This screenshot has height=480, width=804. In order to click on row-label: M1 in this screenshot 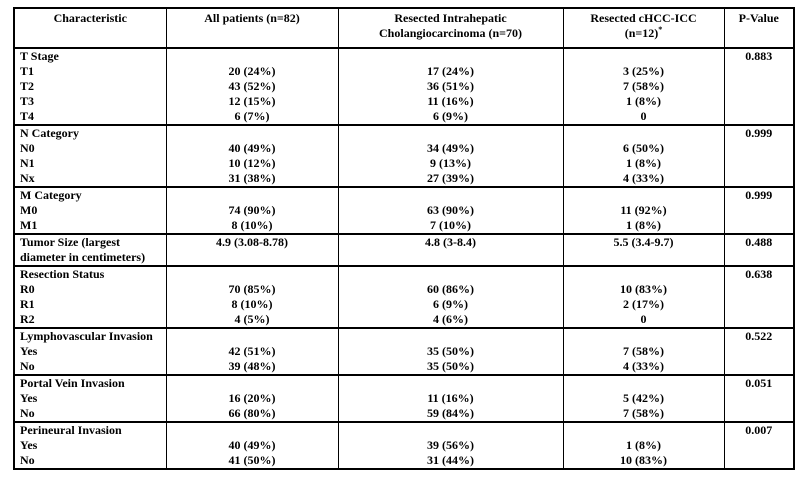, I will do `click(90, 226)`.